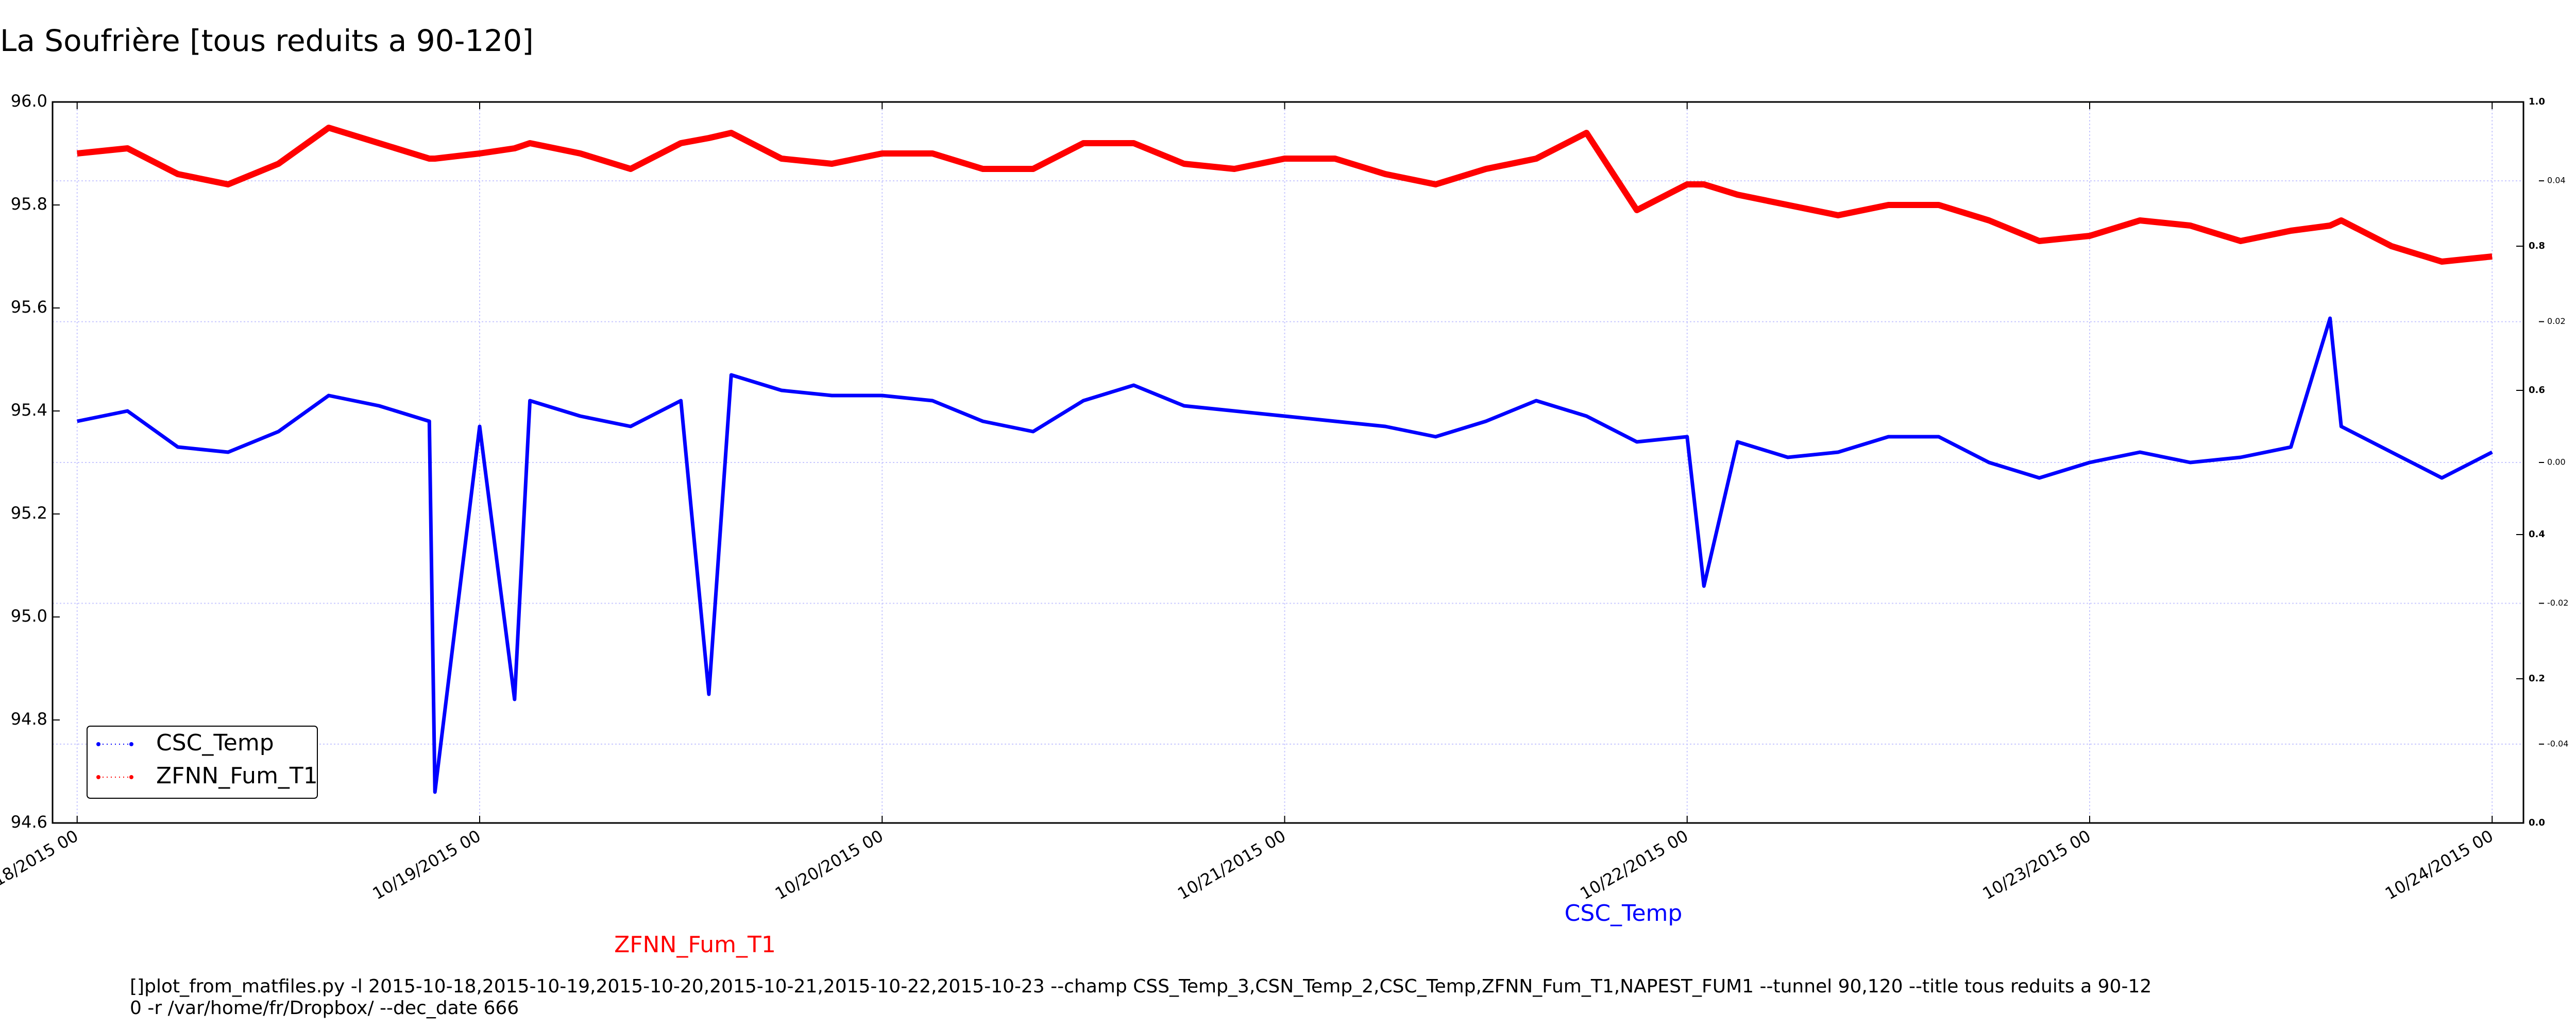  Describe the element at coordinates (2537, 678) in the screenshot. I see `y2-tick-label: 0.2` at that location.